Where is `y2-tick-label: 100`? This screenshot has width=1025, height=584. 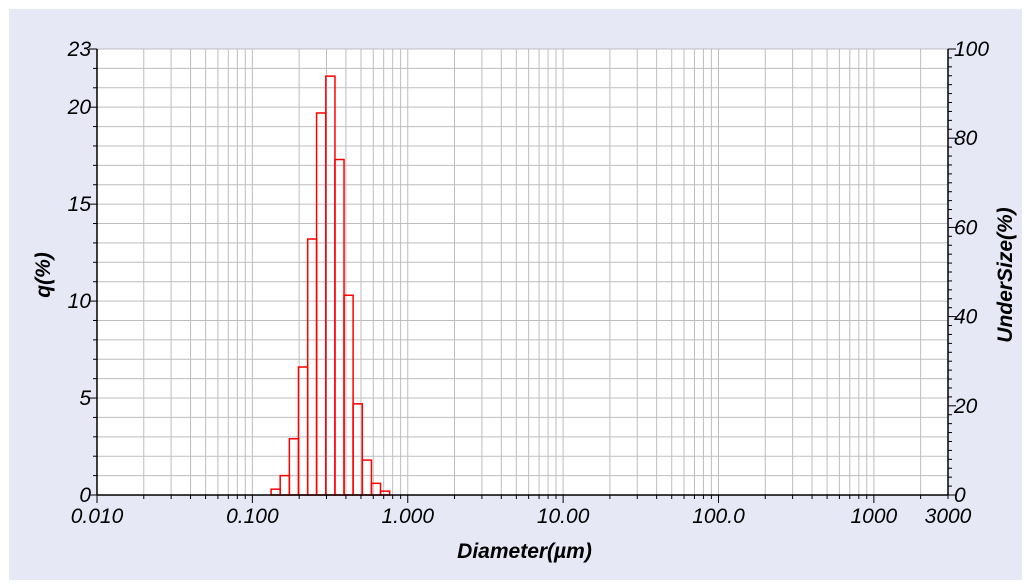 y2-tick-label: 100 is located at coordinates (971, 49).